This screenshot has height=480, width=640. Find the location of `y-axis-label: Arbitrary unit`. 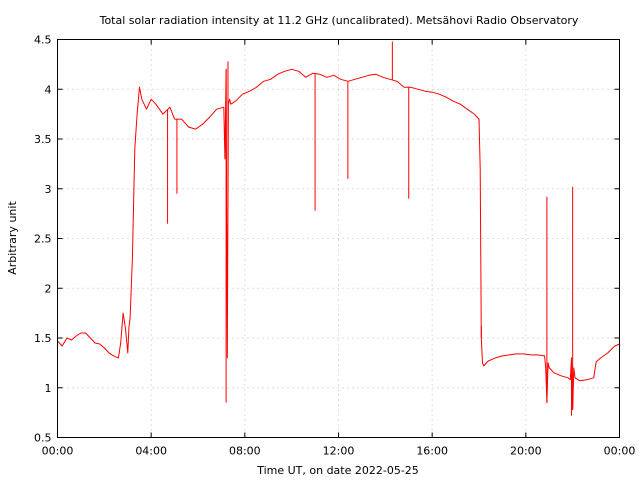

y-axis-label: Arbitrary unit is located at coordinates (12, 238).